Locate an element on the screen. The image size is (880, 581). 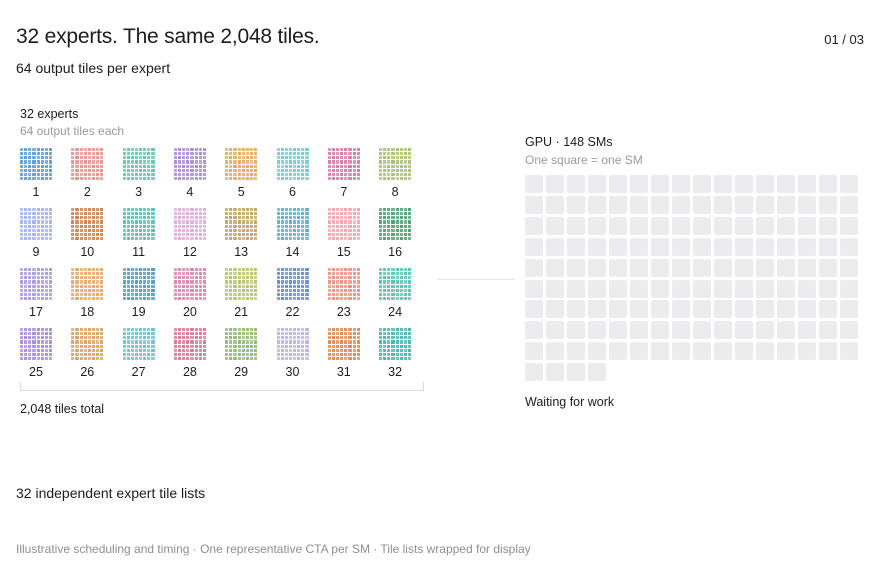
expert-number: 30 is located at coordinates (292, 372).